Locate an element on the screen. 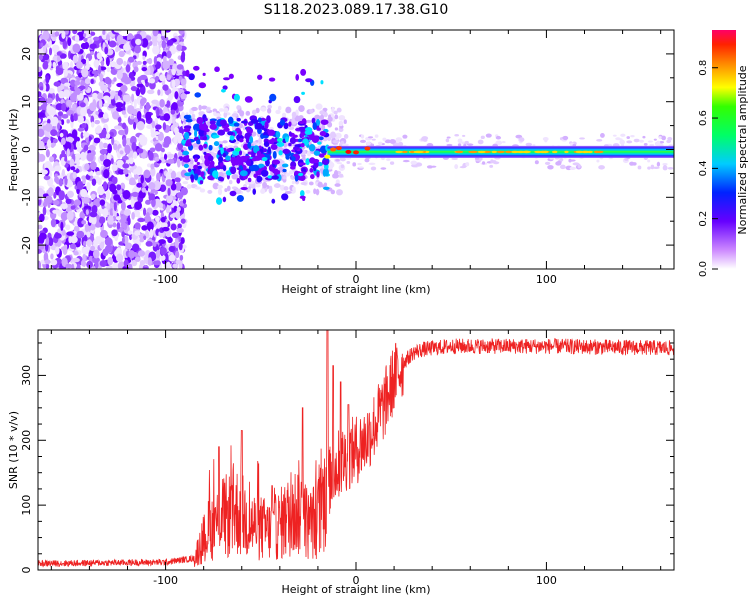 This screenshot has width=750, height=600. spectrogram-hot-cell is located at coordinates (348, 151).